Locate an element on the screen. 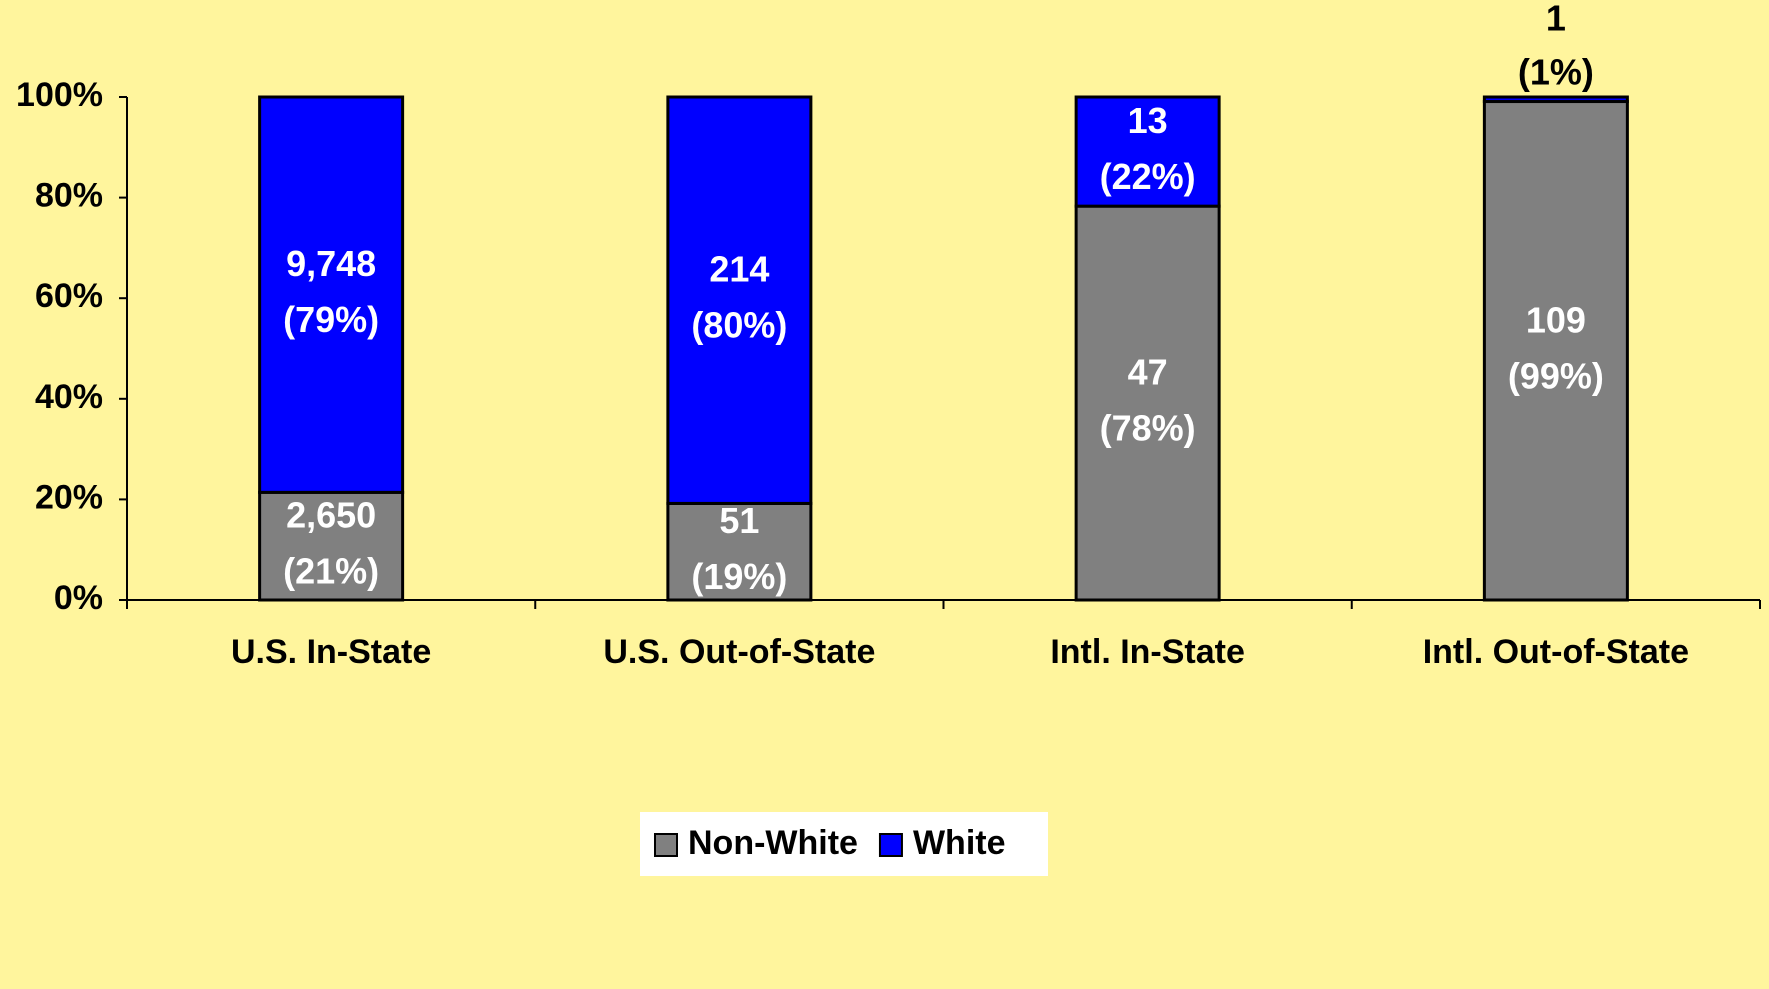 Image resolution: width=1769 pixels, height=989 pixels. y-tick-label: 100% is located at coordinates (59, 95).